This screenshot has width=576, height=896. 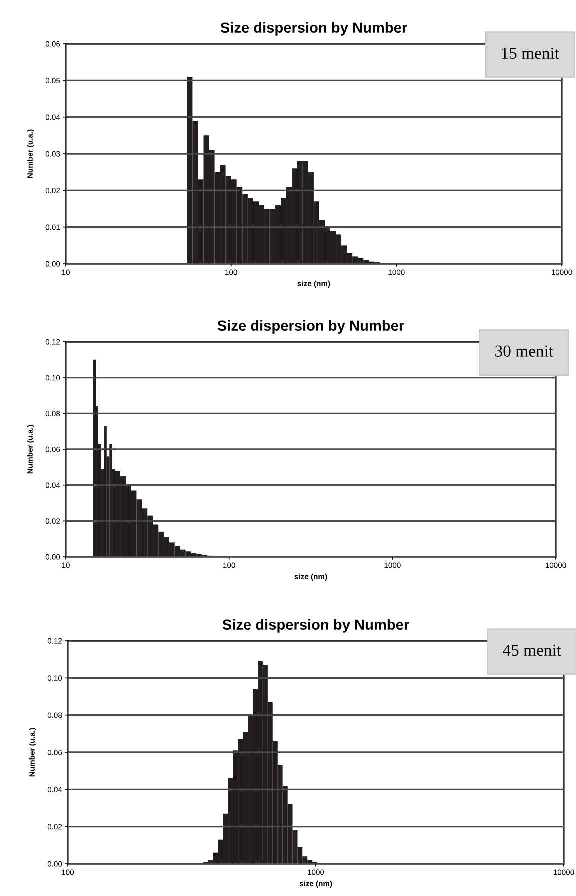 I want to click on annotation: 45 menit, so click(x=532, y=650).